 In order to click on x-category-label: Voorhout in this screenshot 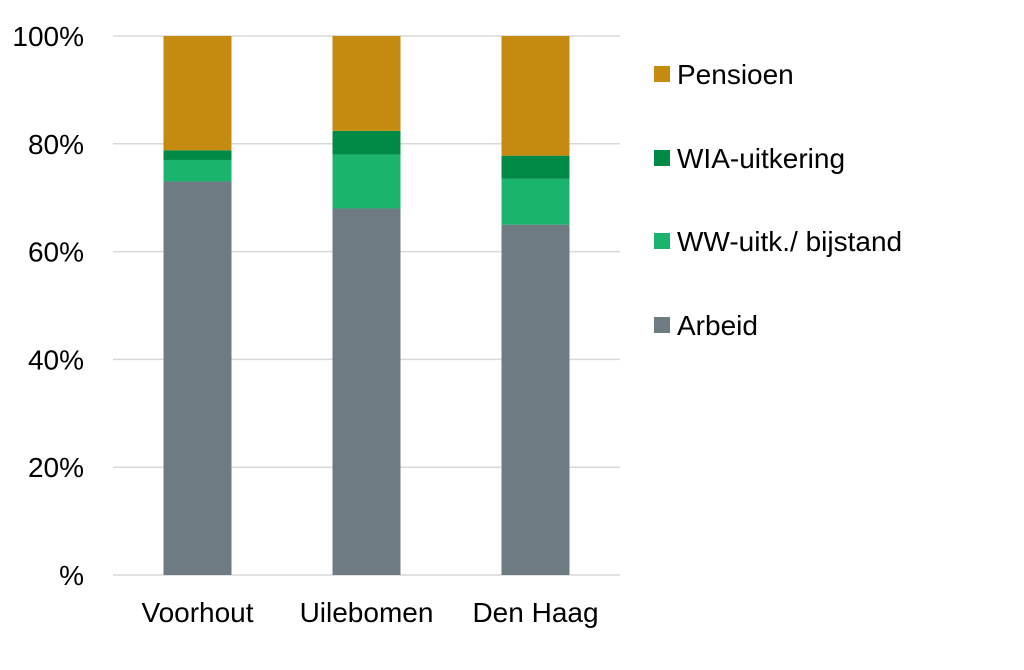, I will do `click(197, 612)`.